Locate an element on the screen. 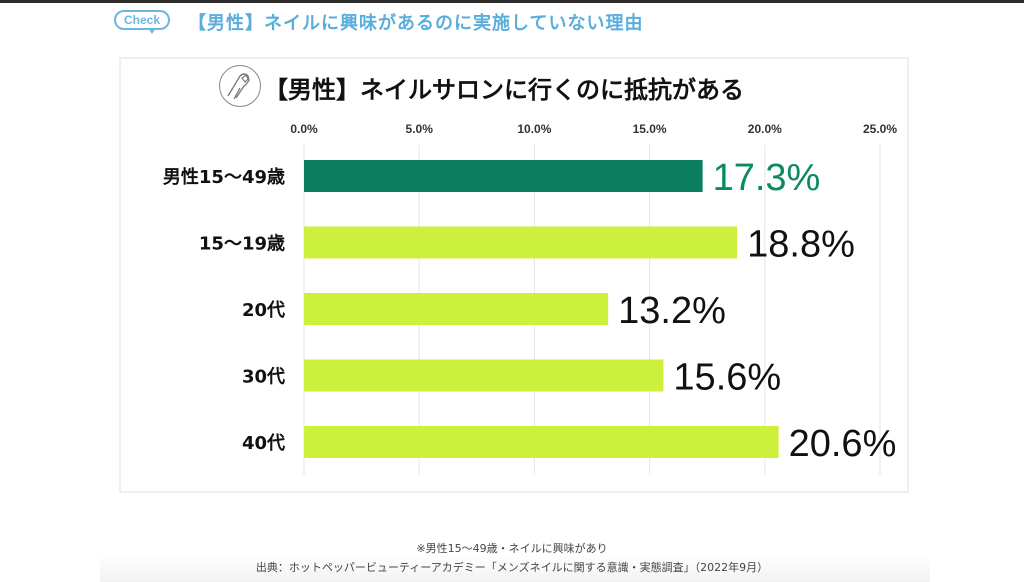 This screenshot has height=582, width=1024. x-tick-label: 20.0% is located at coordinates (765, 129).